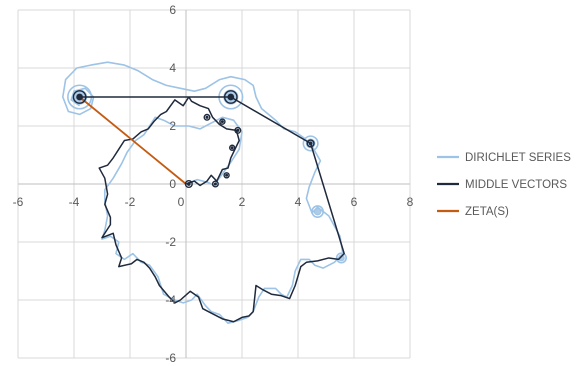  Describe the element at coordinates (516, 185) in the screenshot. I see `legend-label-1: MIDDLE VECTORS` at that location.